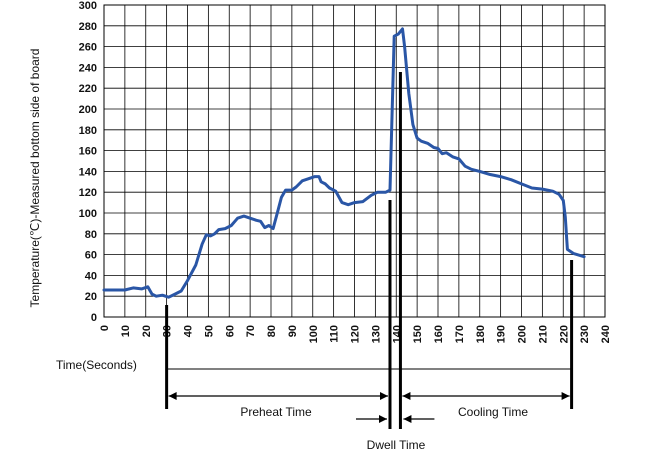  Describe the element at coordinates (523, 334) in the screenshot. I see `x-tick-label: 200` at that location.